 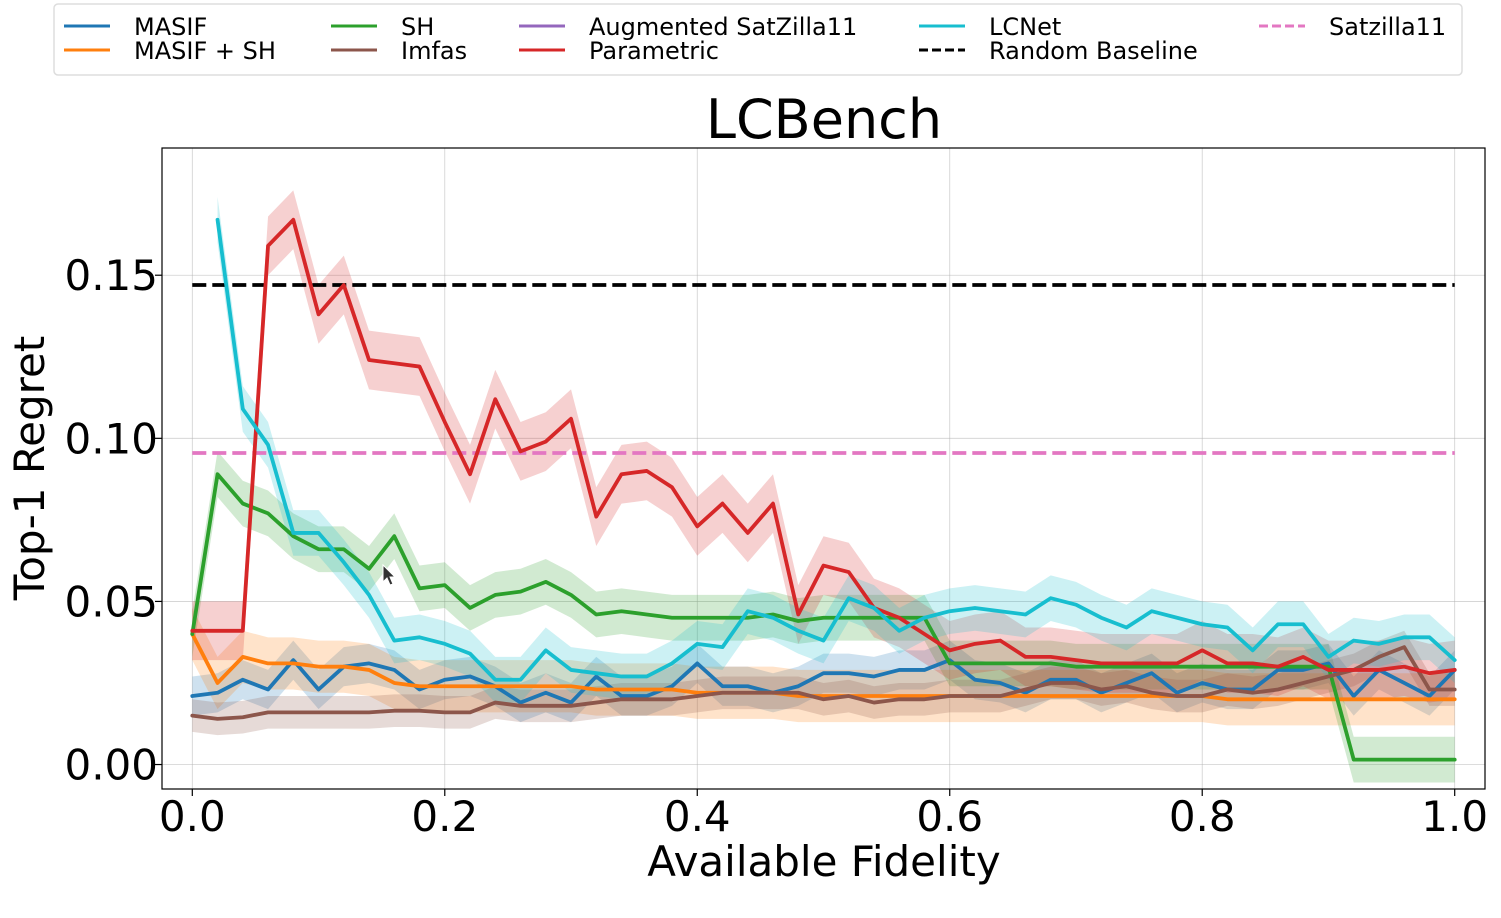 What do you see at coordinates (111, 765) in the screenshot?
I see `y-tick-label-0: 0.00` at bounding box center [111, 765].